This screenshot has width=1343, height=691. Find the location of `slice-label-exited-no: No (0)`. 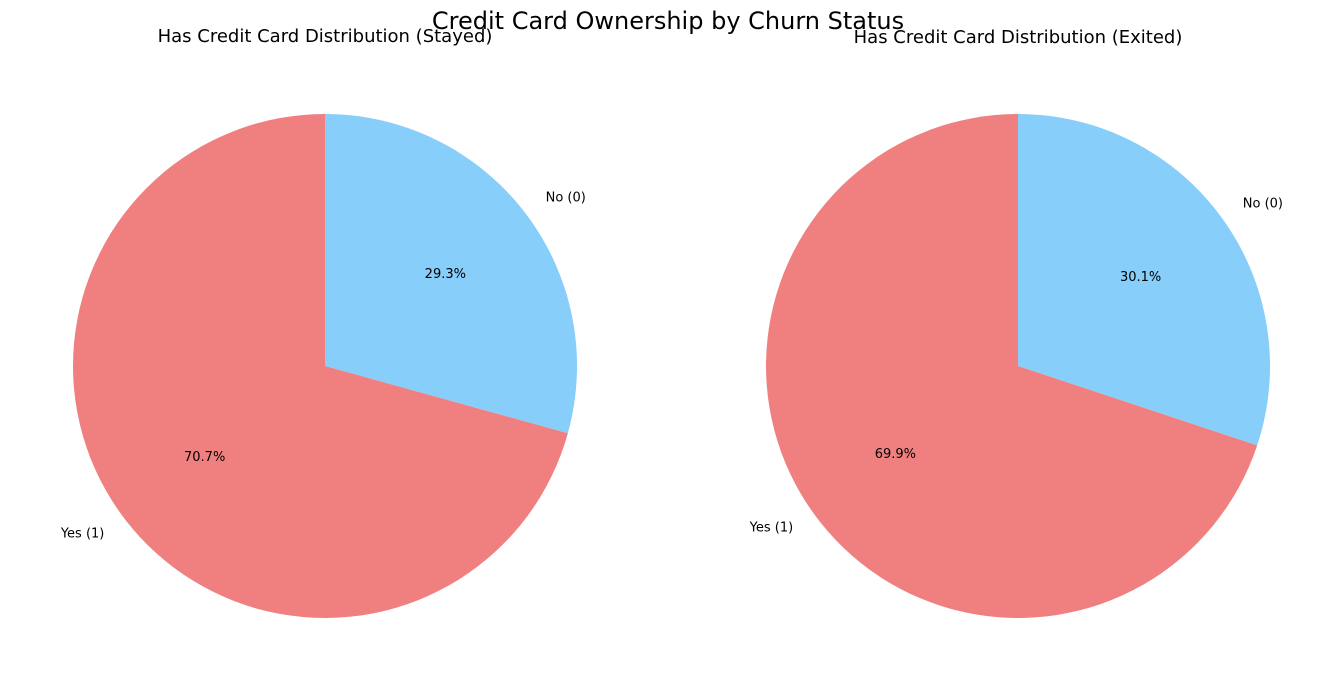

slice-label-exited-no: No (0) is located at coordinates (1263, 203).